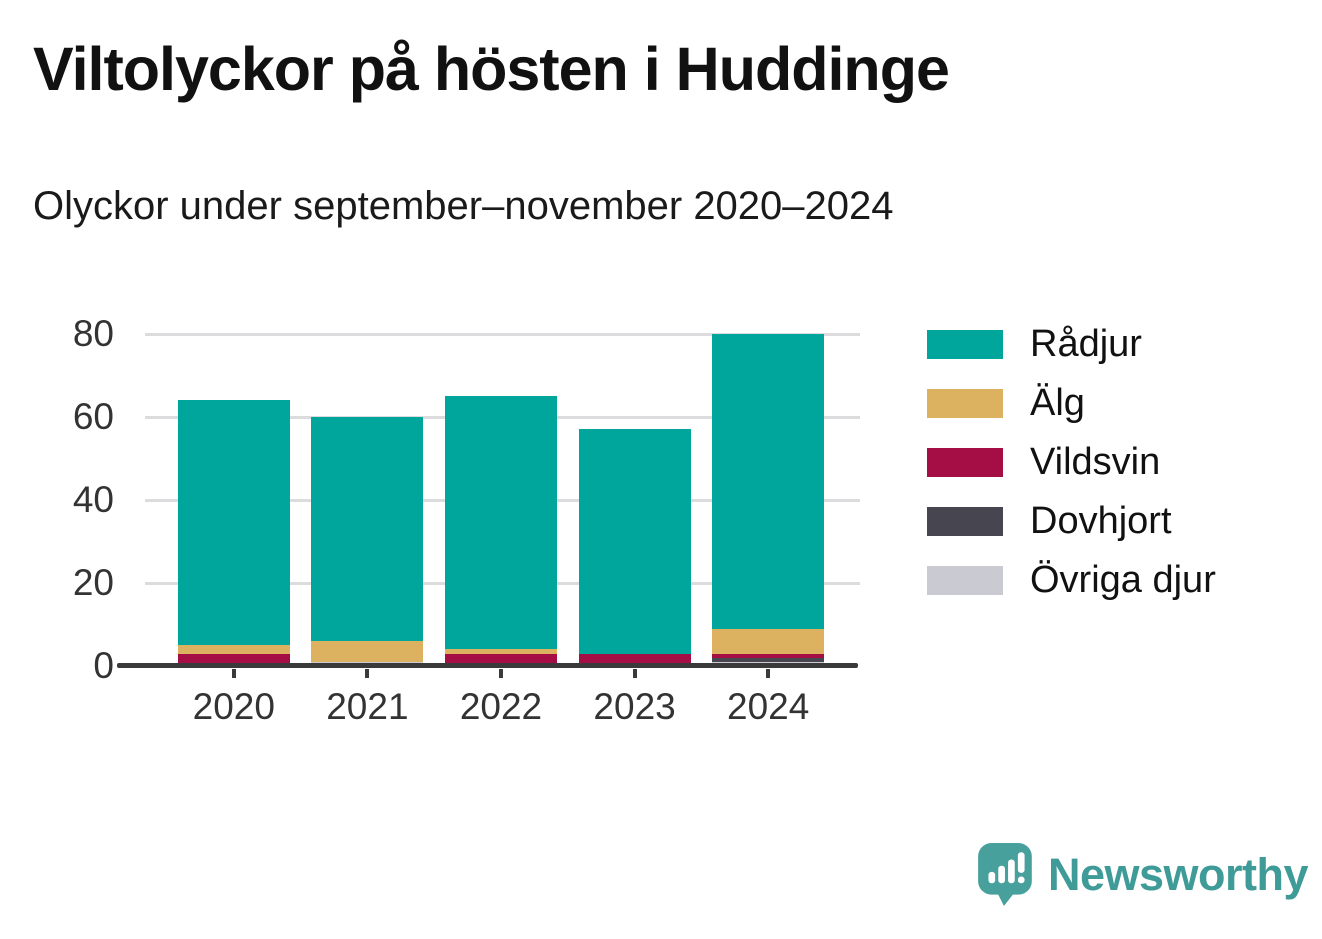  Describe the element at coordinates (367, 651) in the screenshot. I see `bar-segment-2021-Älg` at that location.